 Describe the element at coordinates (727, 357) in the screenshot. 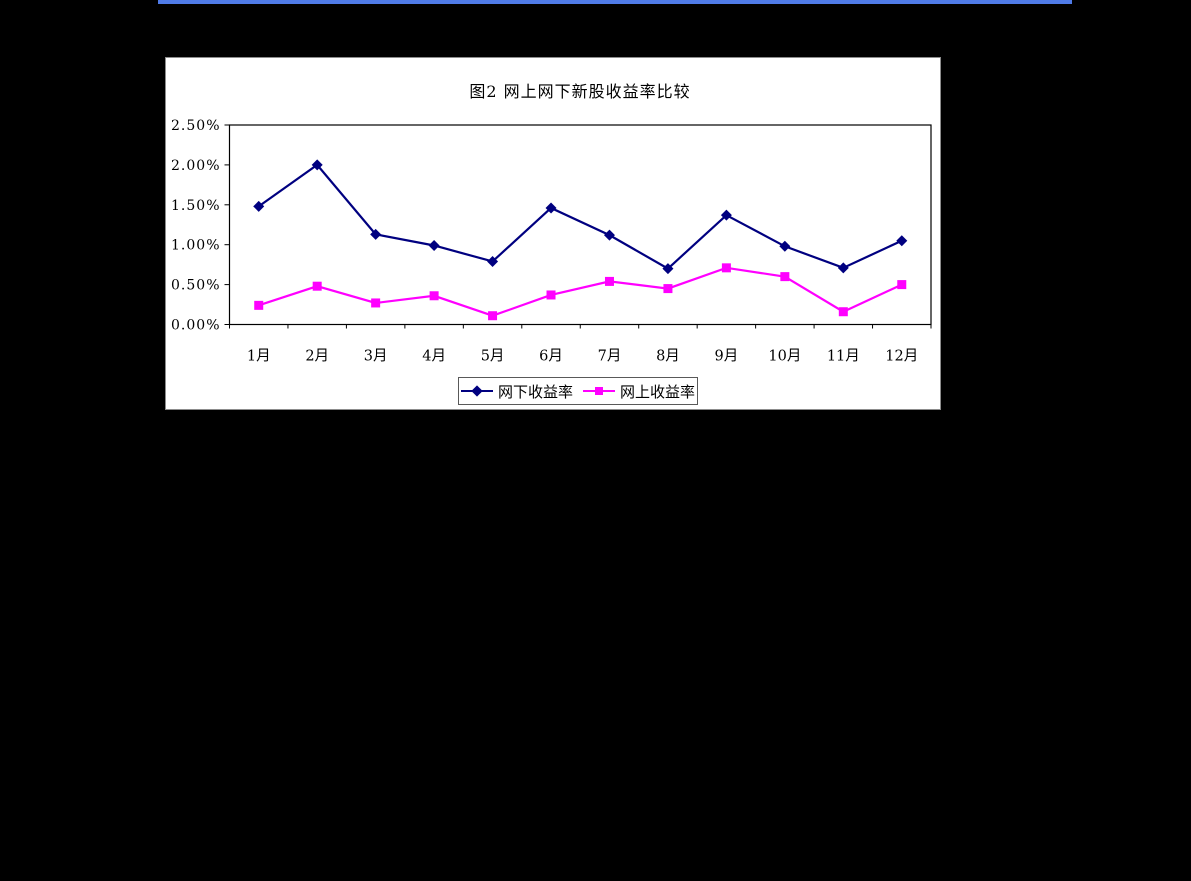

I see `x-axis-category-label: 9月` at that location.